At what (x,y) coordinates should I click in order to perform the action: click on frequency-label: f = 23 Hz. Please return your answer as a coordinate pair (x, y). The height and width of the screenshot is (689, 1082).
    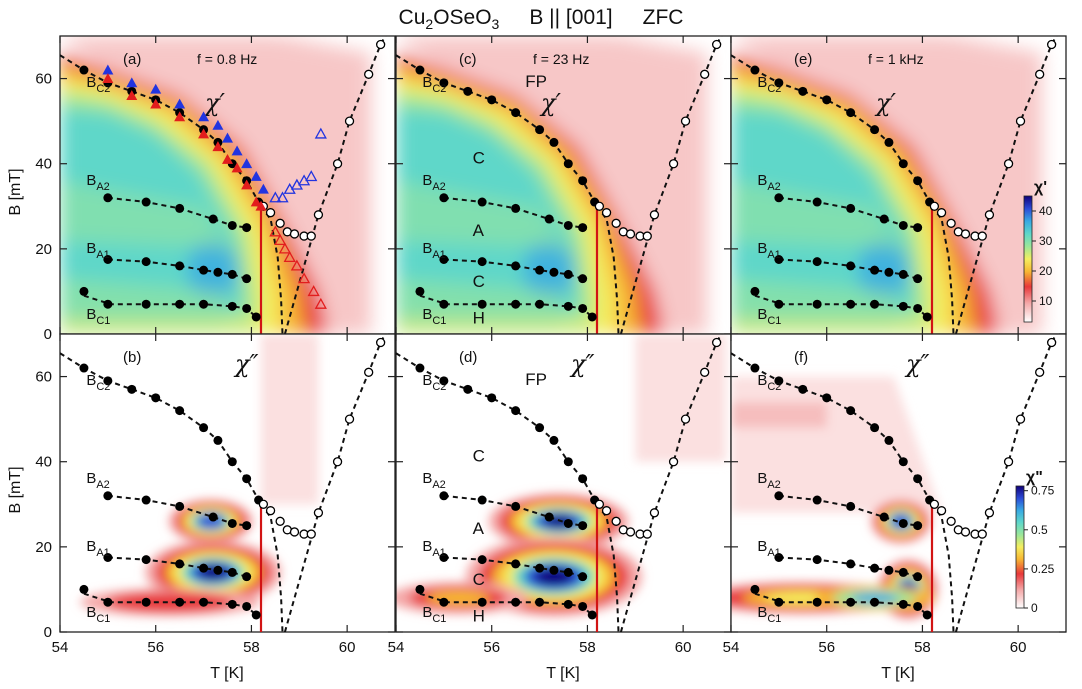
    Looking at the image, I should click on (561, 59).